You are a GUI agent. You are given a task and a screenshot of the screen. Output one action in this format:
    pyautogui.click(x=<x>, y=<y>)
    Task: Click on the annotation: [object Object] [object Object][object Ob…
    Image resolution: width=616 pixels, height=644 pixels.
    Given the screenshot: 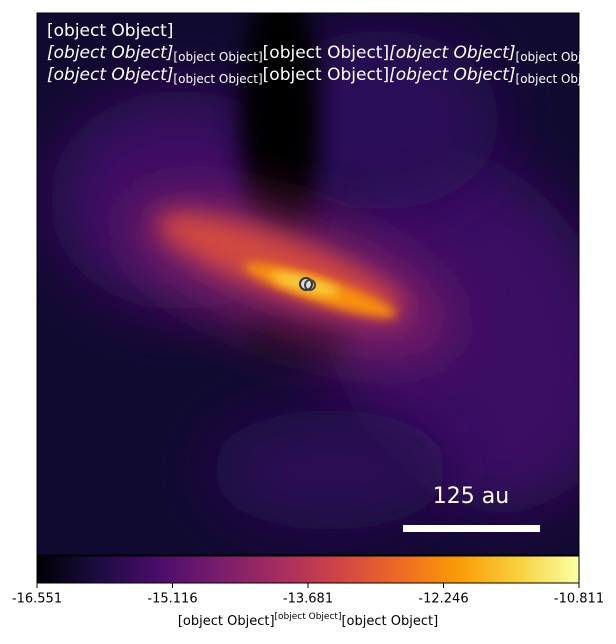 What is the action you would take?
    pyautogui.click(x=331, y=53)
    